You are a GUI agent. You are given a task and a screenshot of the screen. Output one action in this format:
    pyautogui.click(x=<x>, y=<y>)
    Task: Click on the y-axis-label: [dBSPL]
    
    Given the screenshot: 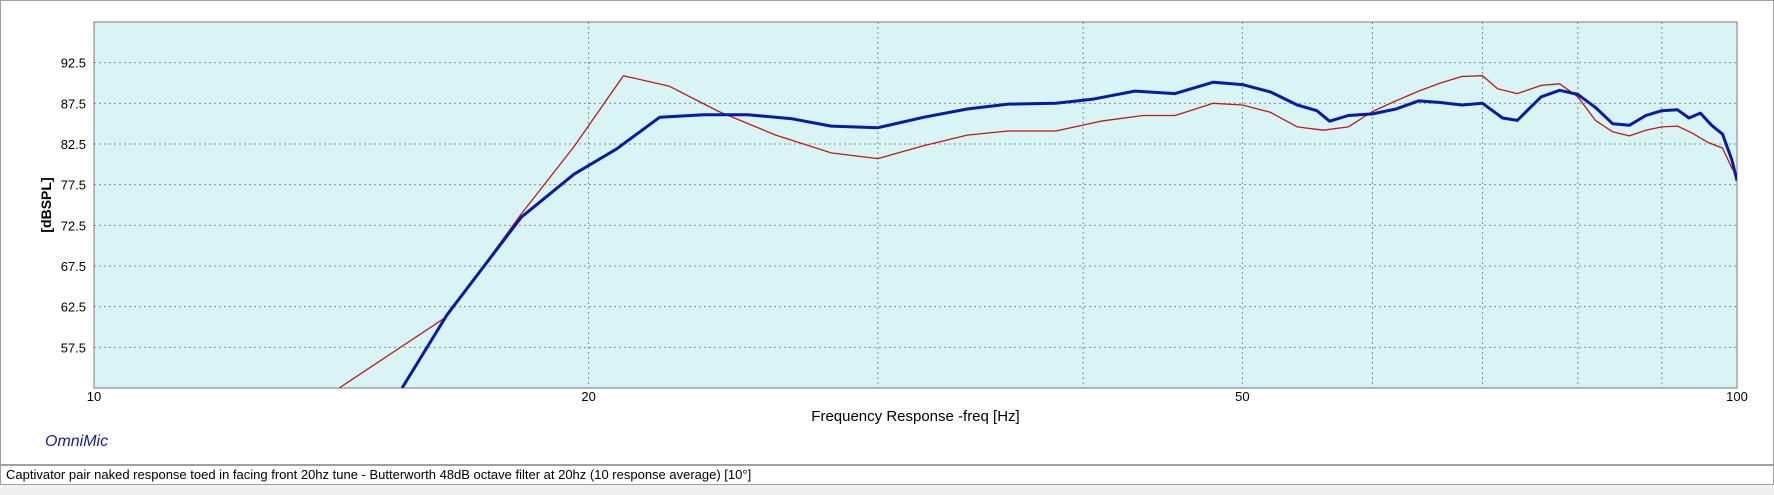 What is the action you would take?
    pyautogui.click(x=46, y=204)
    